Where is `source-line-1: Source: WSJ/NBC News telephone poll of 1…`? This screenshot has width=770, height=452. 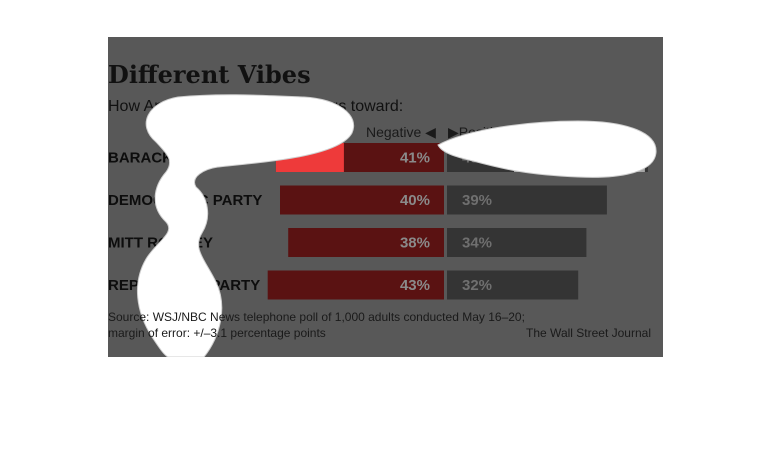 source-line-1: Source: WSJ/NBC News telephone poll of 1… is located at coordinates (316, 317).